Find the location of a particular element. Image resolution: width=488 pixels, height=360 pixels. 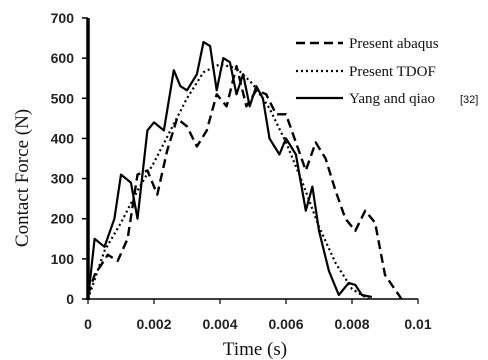

x-tick-label: 0 is located at coordinates (88, 324).